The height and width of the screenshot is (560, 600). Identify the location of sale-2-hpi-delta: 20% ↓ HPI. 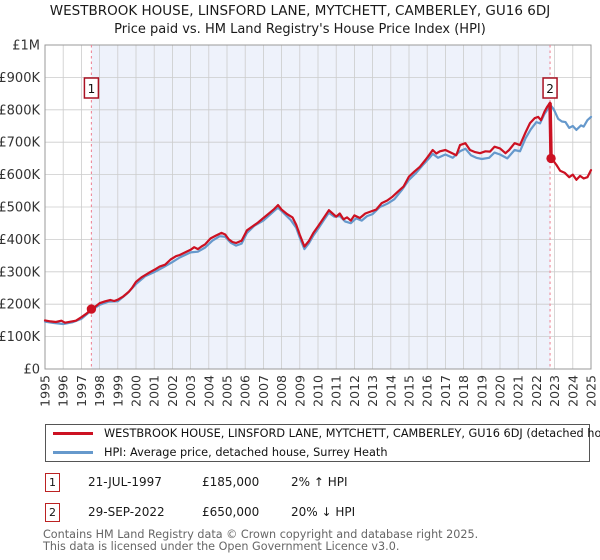
(323, 512).